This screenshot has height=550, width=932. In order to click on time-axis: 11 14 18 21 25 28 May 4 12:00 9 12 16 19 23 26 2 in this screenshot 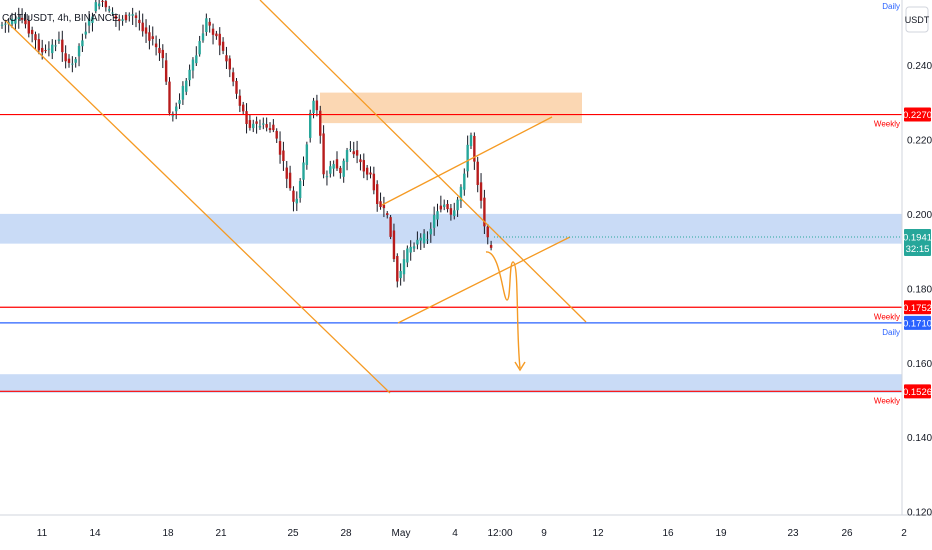, I will do `click(472, 533)`.